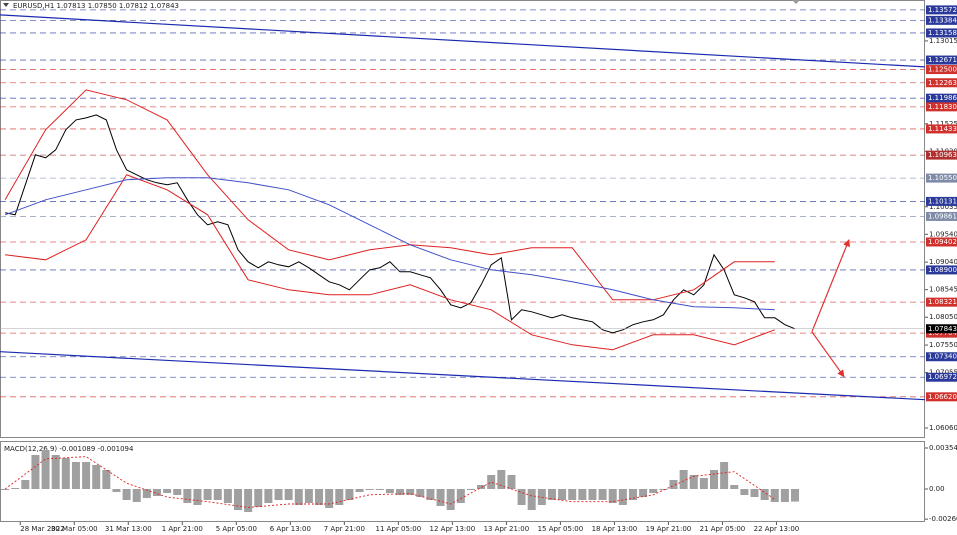 The height and width of the screenshot is (535, 957). What do you see at coordinates (6, 5) in the screenshot?
I see `collapse-icon` at bounding box center [6, 5].